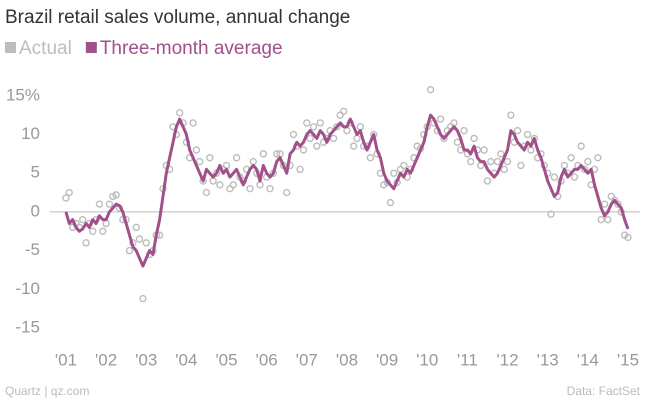 This screenshot has height=403, width=645. What do you see at coordinates (191, 48) in the screenshot?
I see `legend-label: Three-month average` at bounding box center [191, 48].